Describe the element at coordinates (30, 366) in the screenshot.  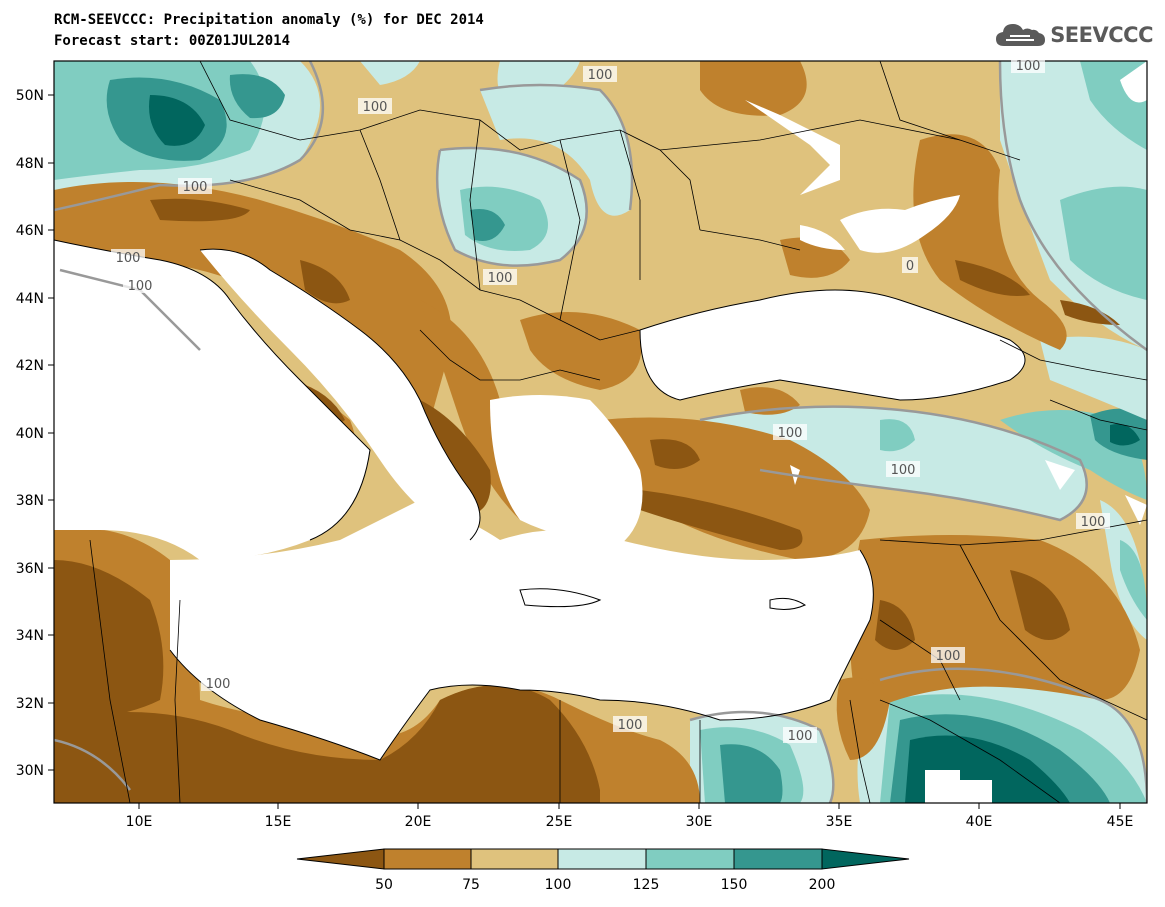
I see `lat-label: 42N` at that location.